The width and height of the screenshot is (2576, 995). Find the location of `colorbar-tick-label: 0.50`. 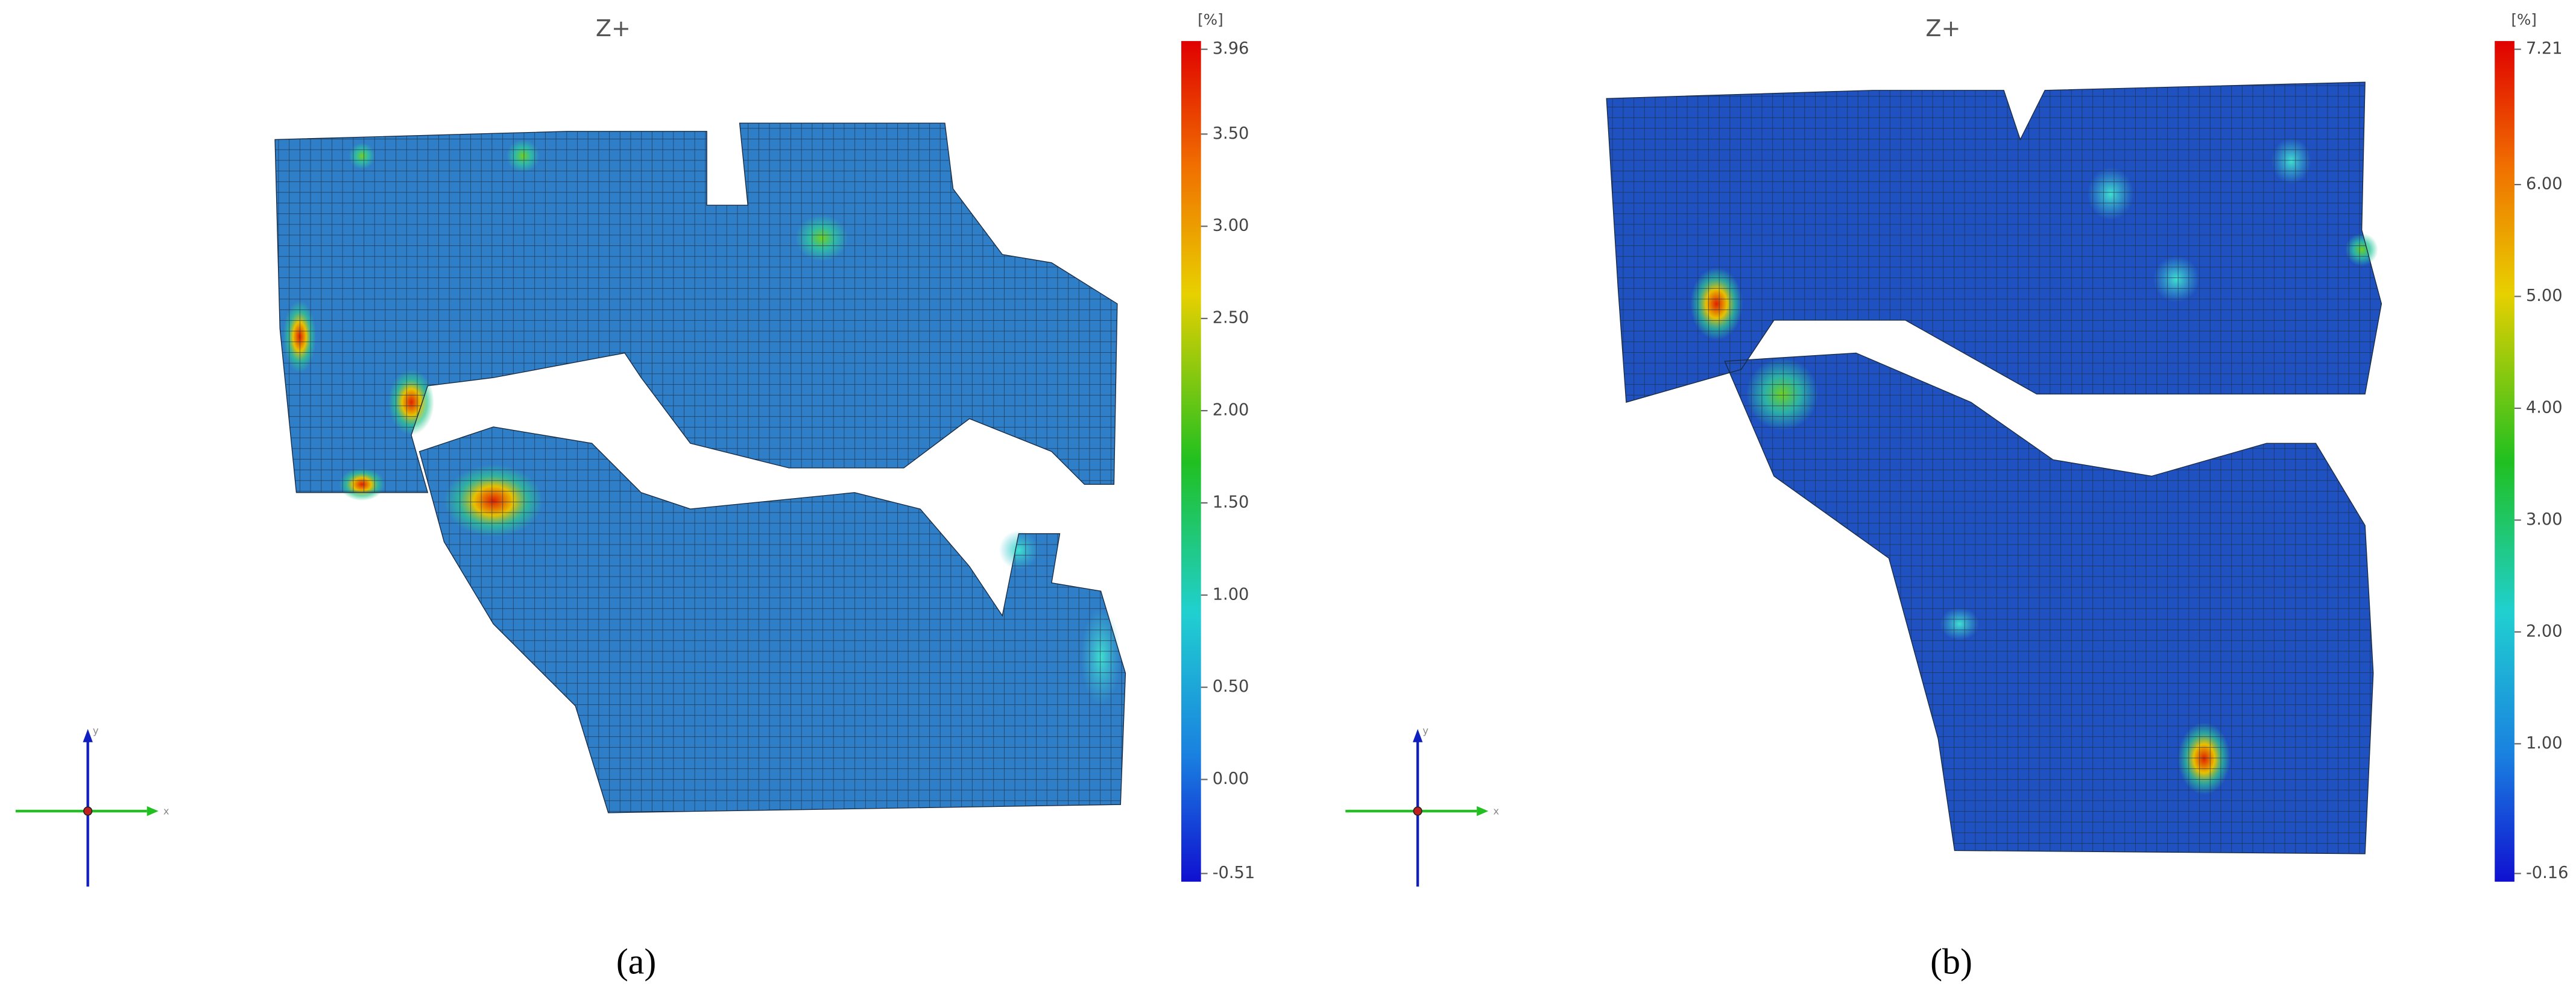

colorbar-tick-label: 0.50 is located at coordinates (1231, 687).